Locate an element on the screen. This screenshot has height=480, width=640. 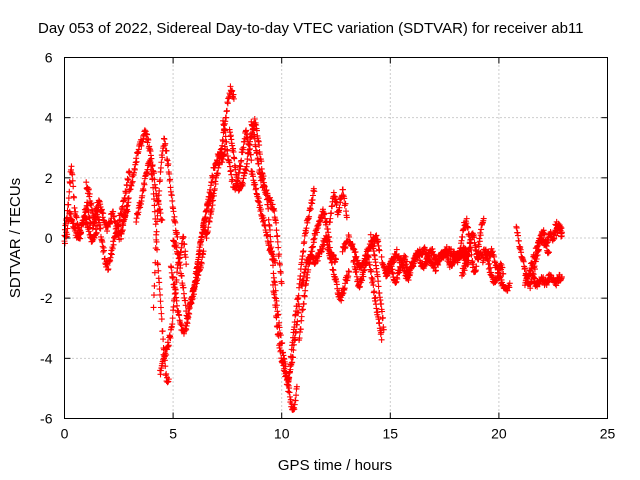
x-axis-label: GPS time / hours is located at coordinates (335, 465).